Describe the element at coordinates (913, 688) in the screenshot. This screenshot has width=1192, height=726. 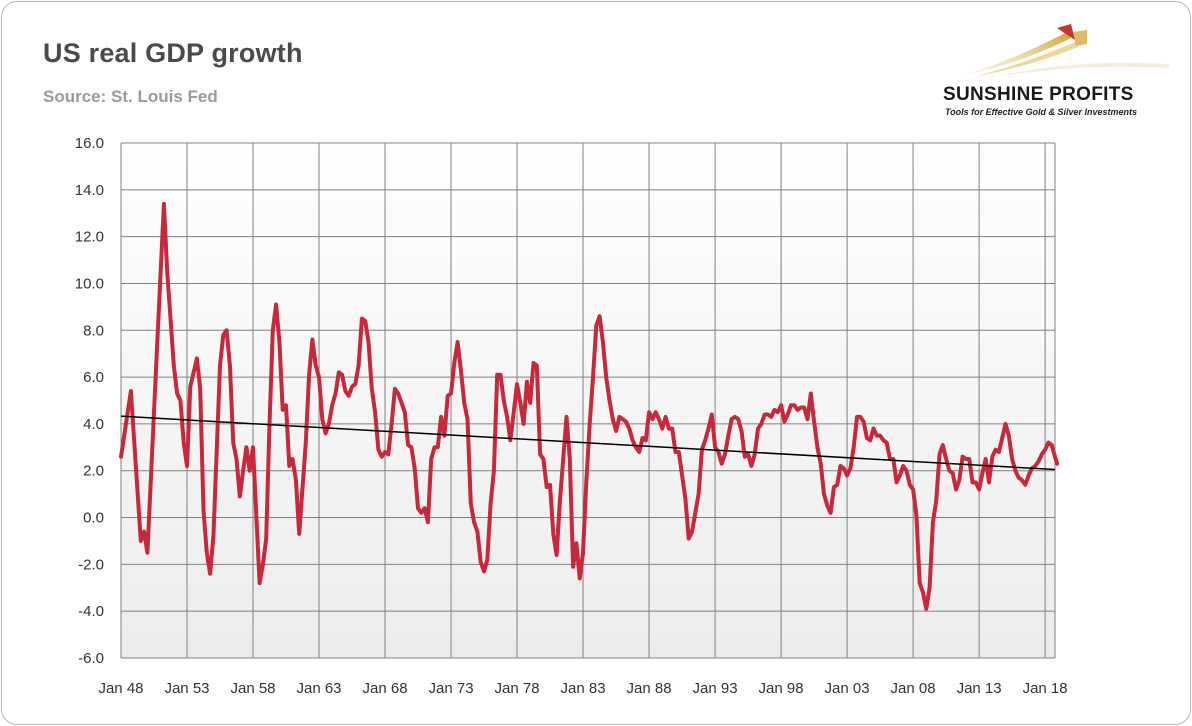
I see `x-tick-label: Jan 08` at that location.